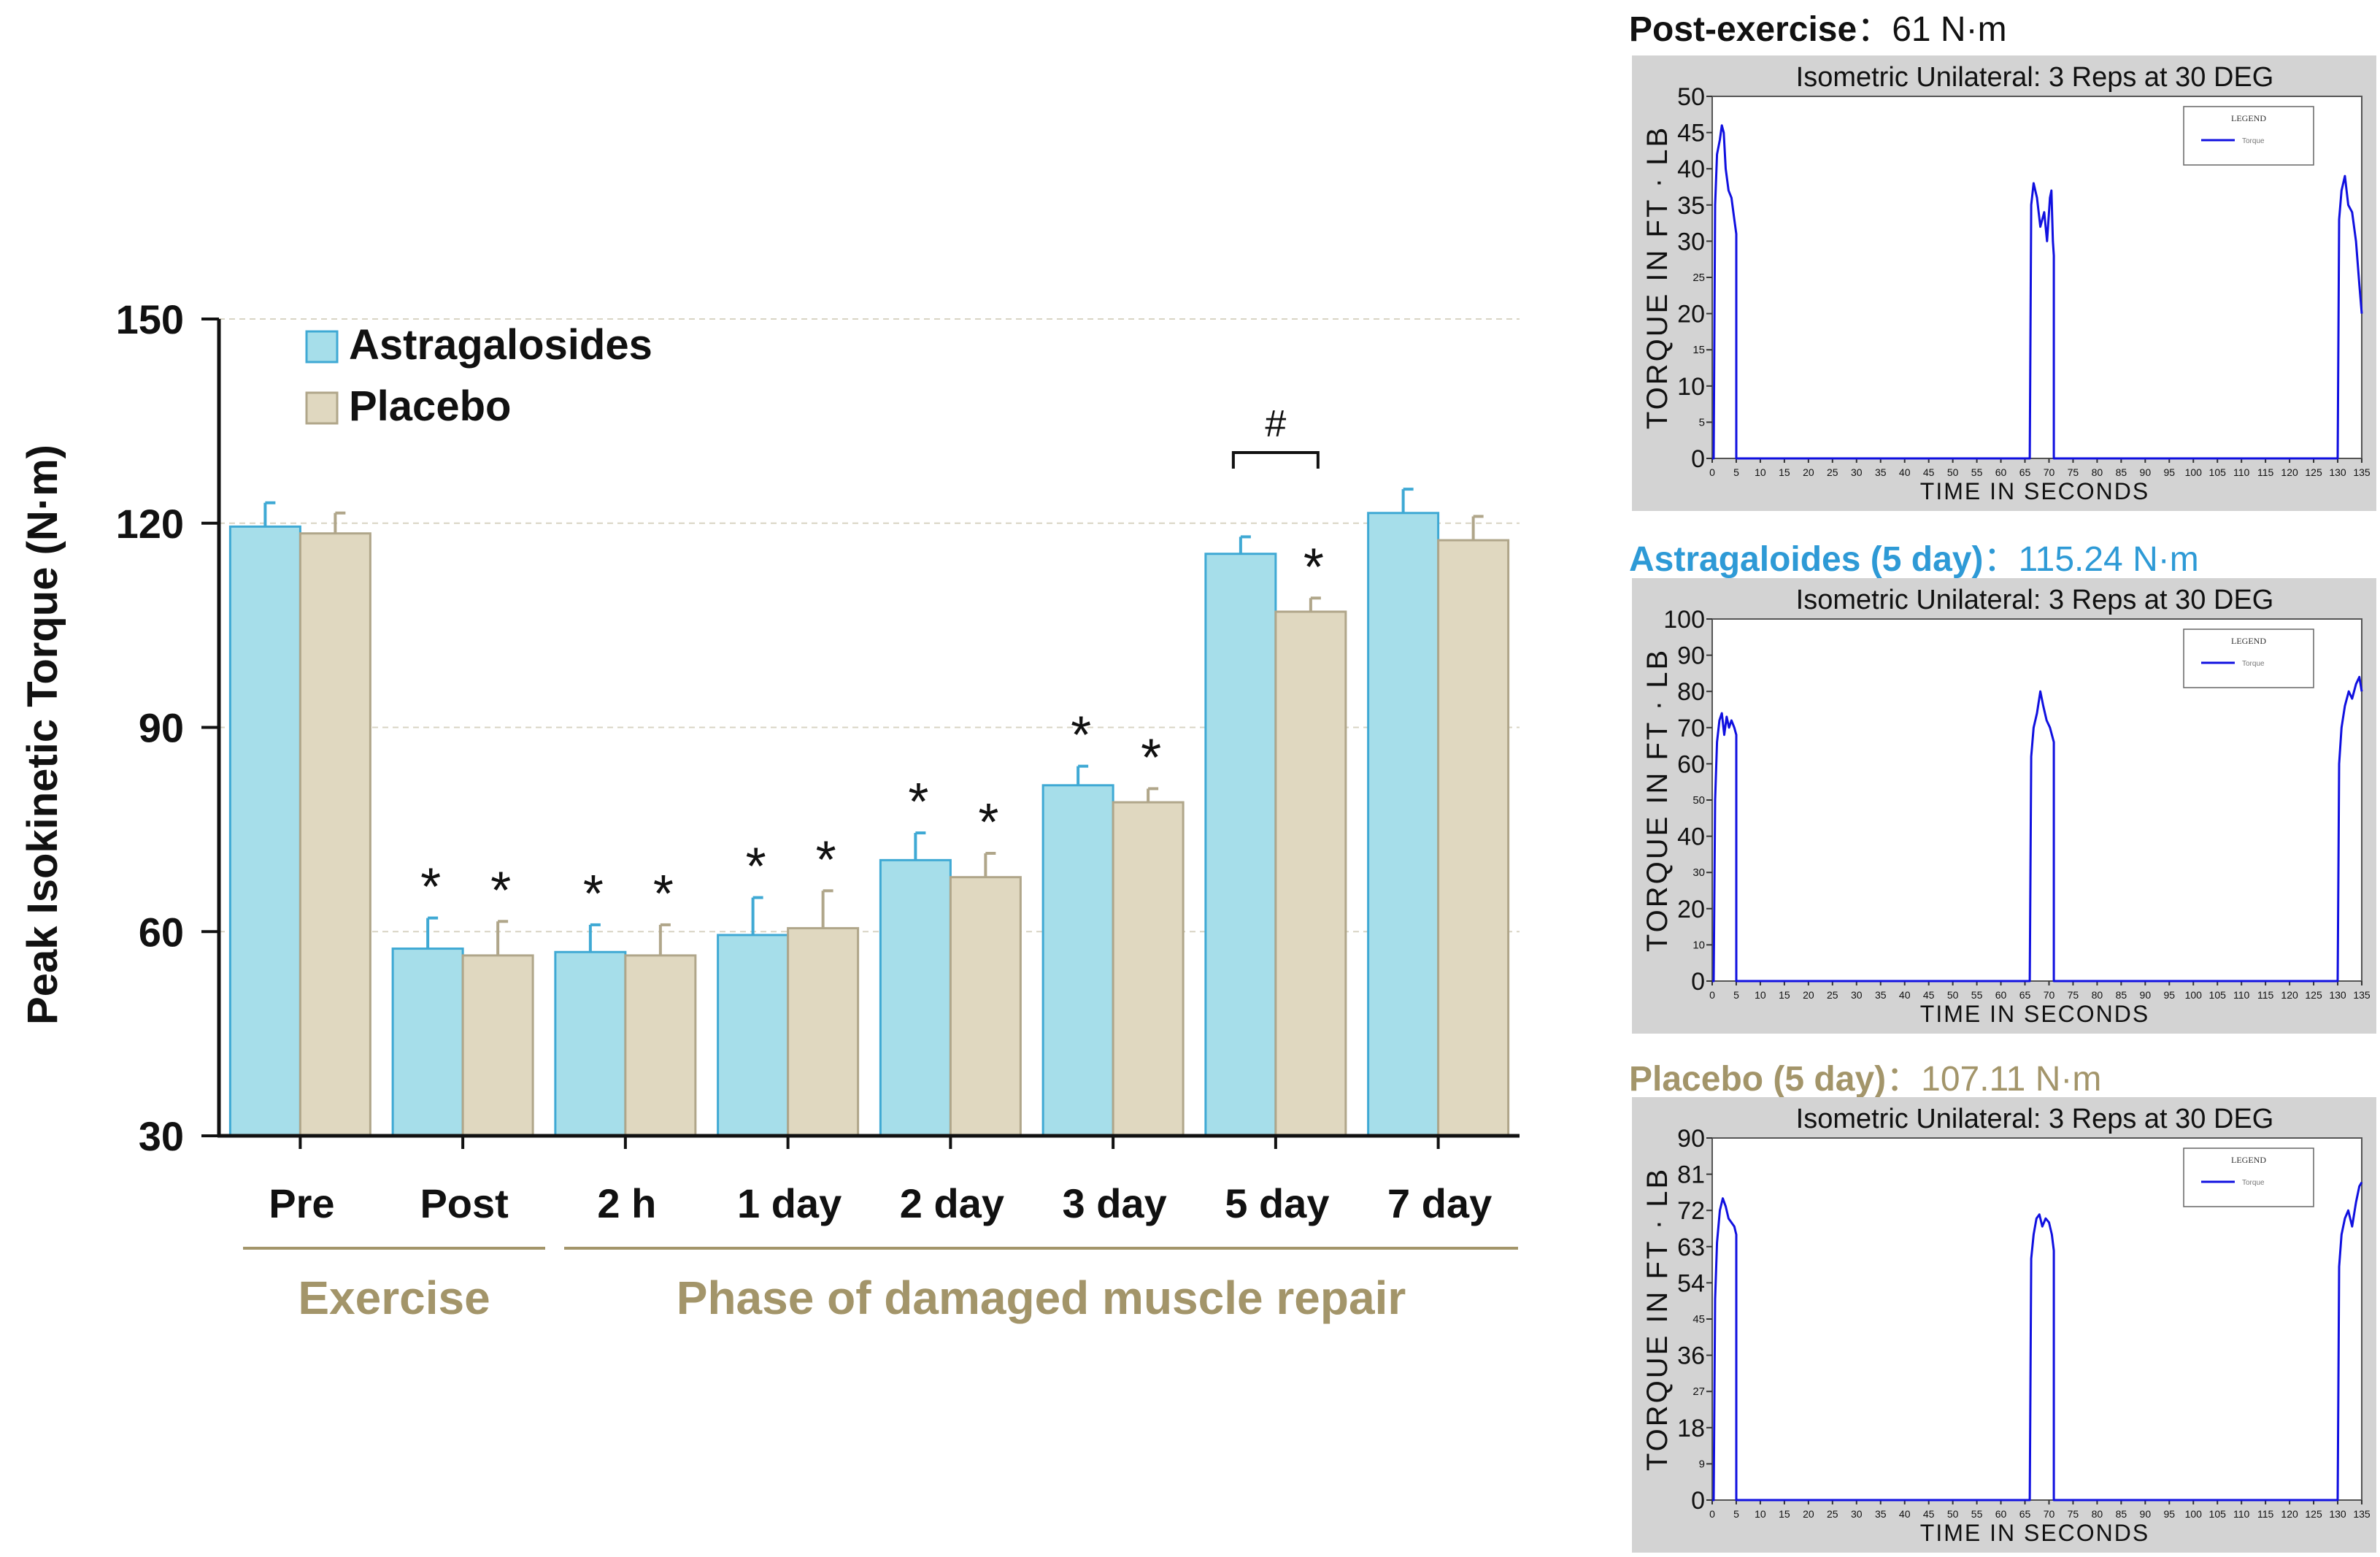 Image resolution: width=2380 pixels, height=1557 pixels. What do you see at coordinates (1691, 1211) in the screenshot?
I see `y-tick-label: 72` at bounding box center [1691, 1211].